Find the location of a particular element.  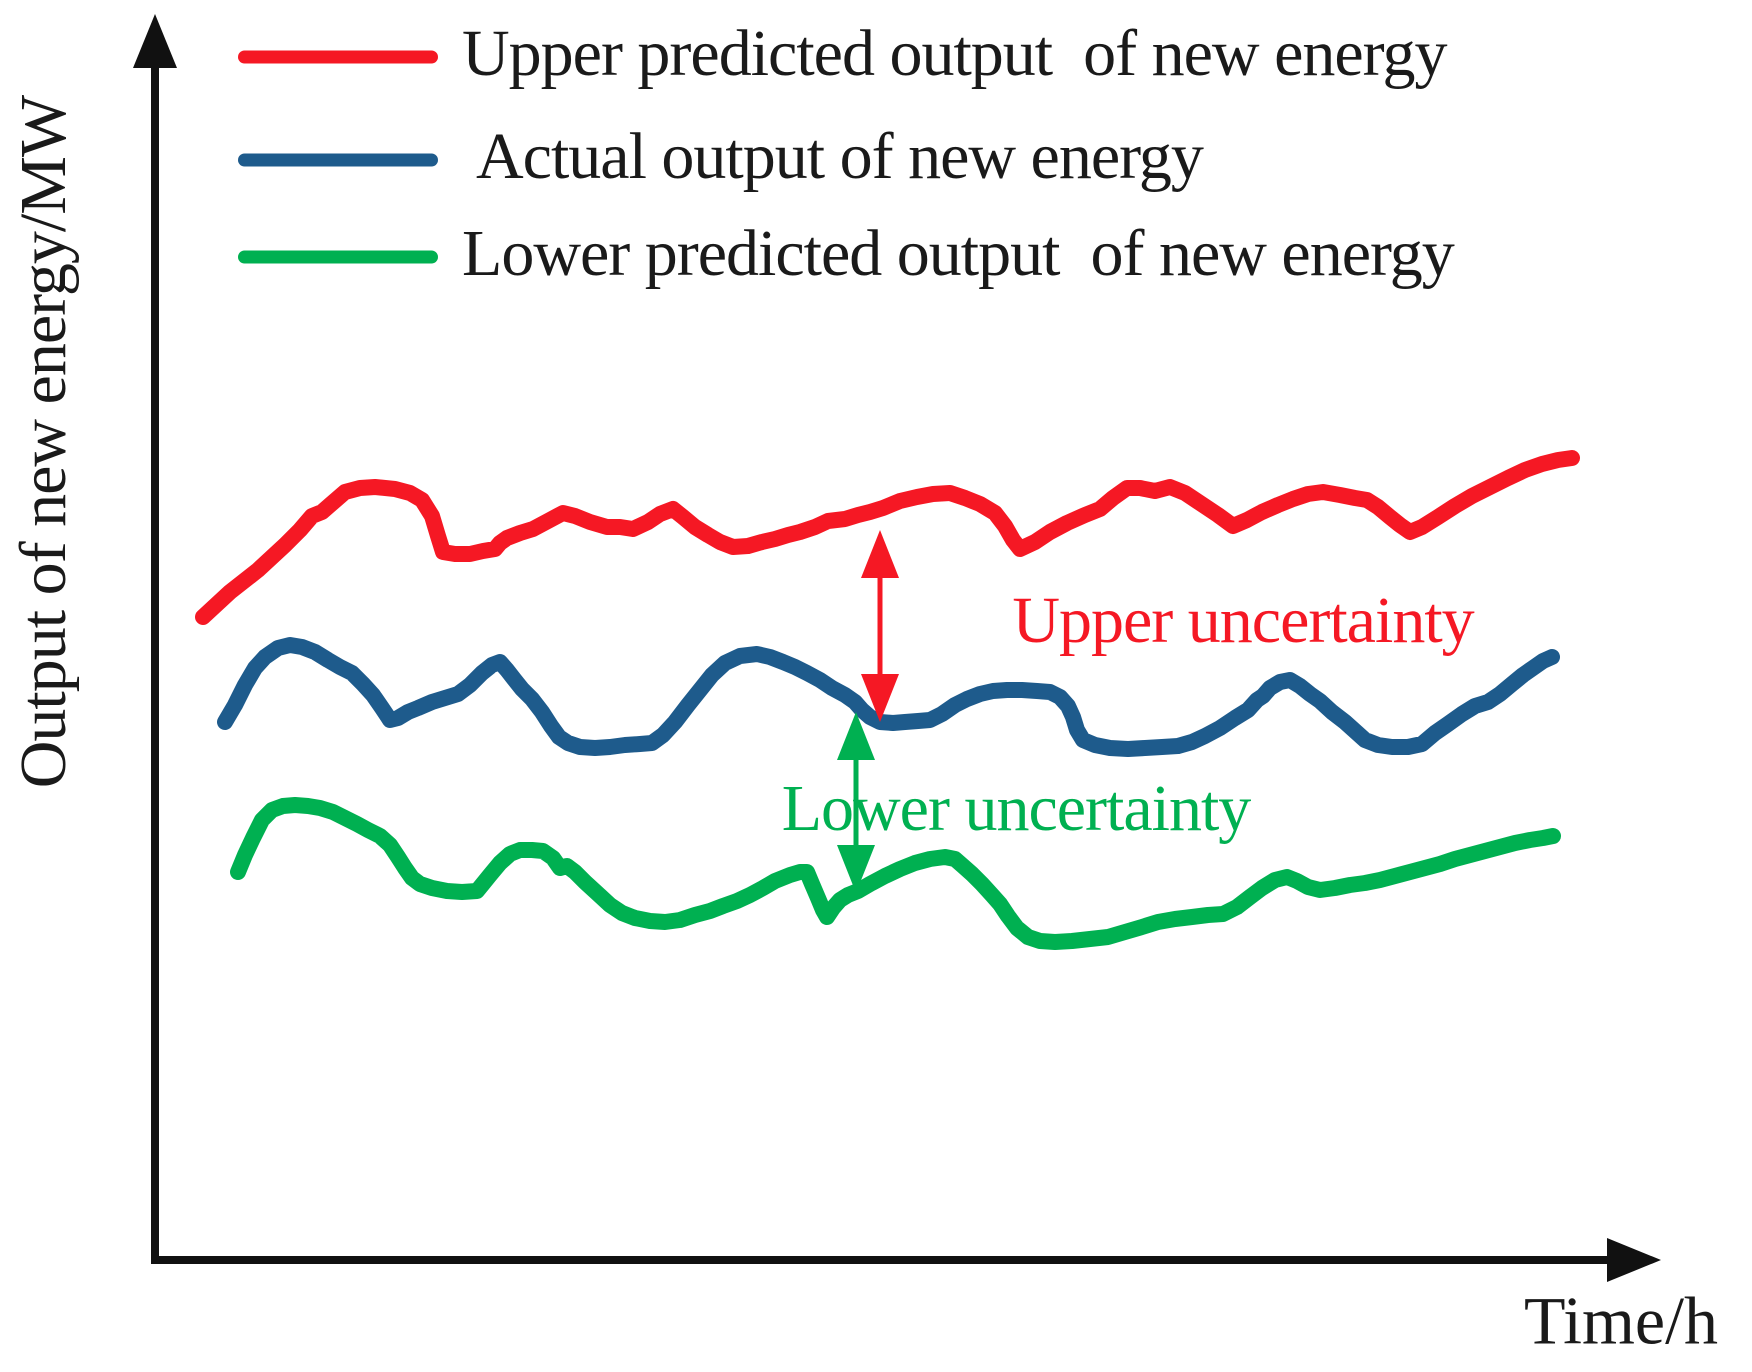

legend-label: Actual output of new energy is located at coordinates (840, 156).